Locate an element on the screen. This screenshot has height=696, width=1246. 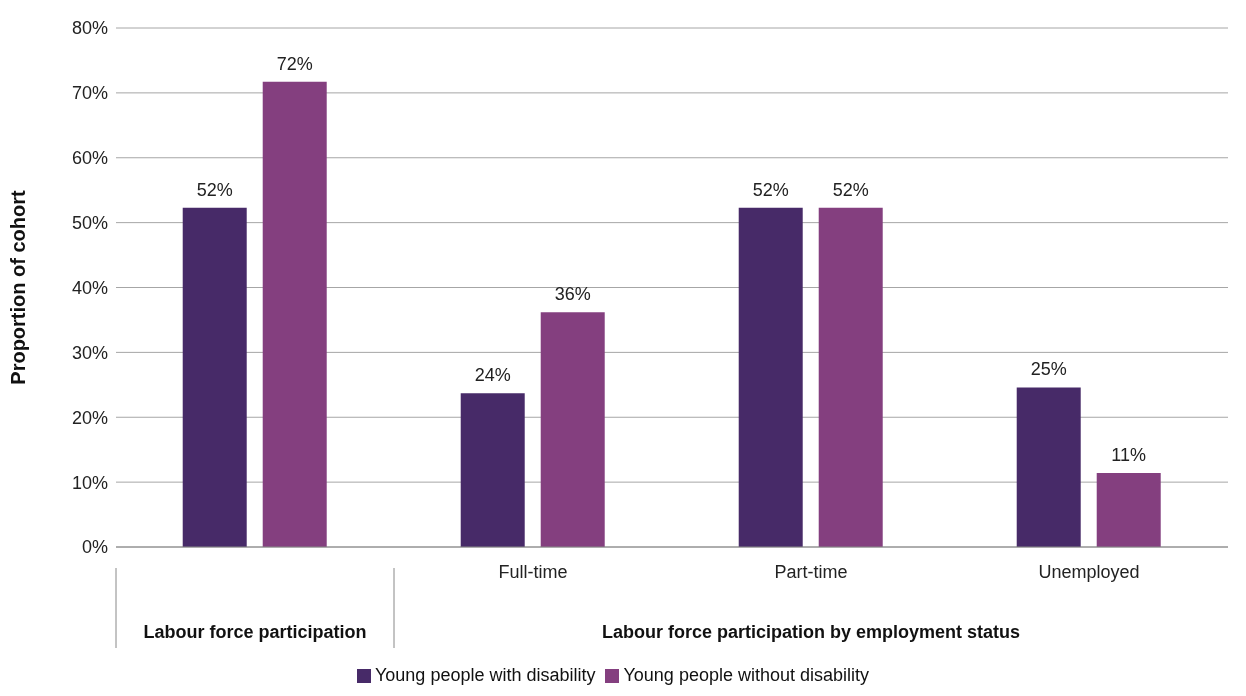
text: Labour force participation by employment status is located at coordinates (811, 632).